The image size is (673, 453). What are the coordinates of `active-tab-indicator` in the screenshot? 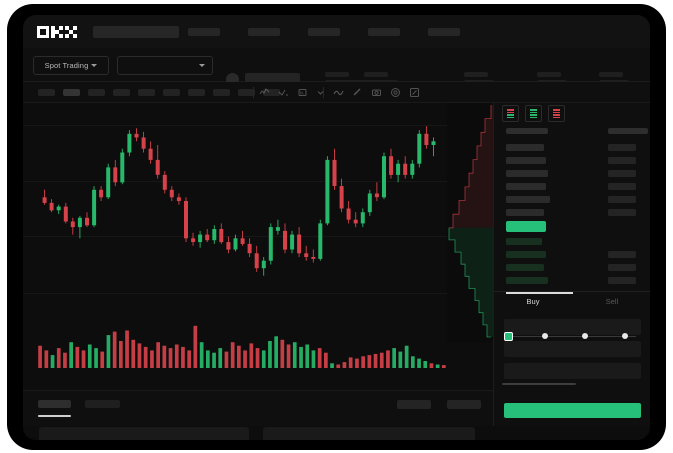 It's located at (54, 416).